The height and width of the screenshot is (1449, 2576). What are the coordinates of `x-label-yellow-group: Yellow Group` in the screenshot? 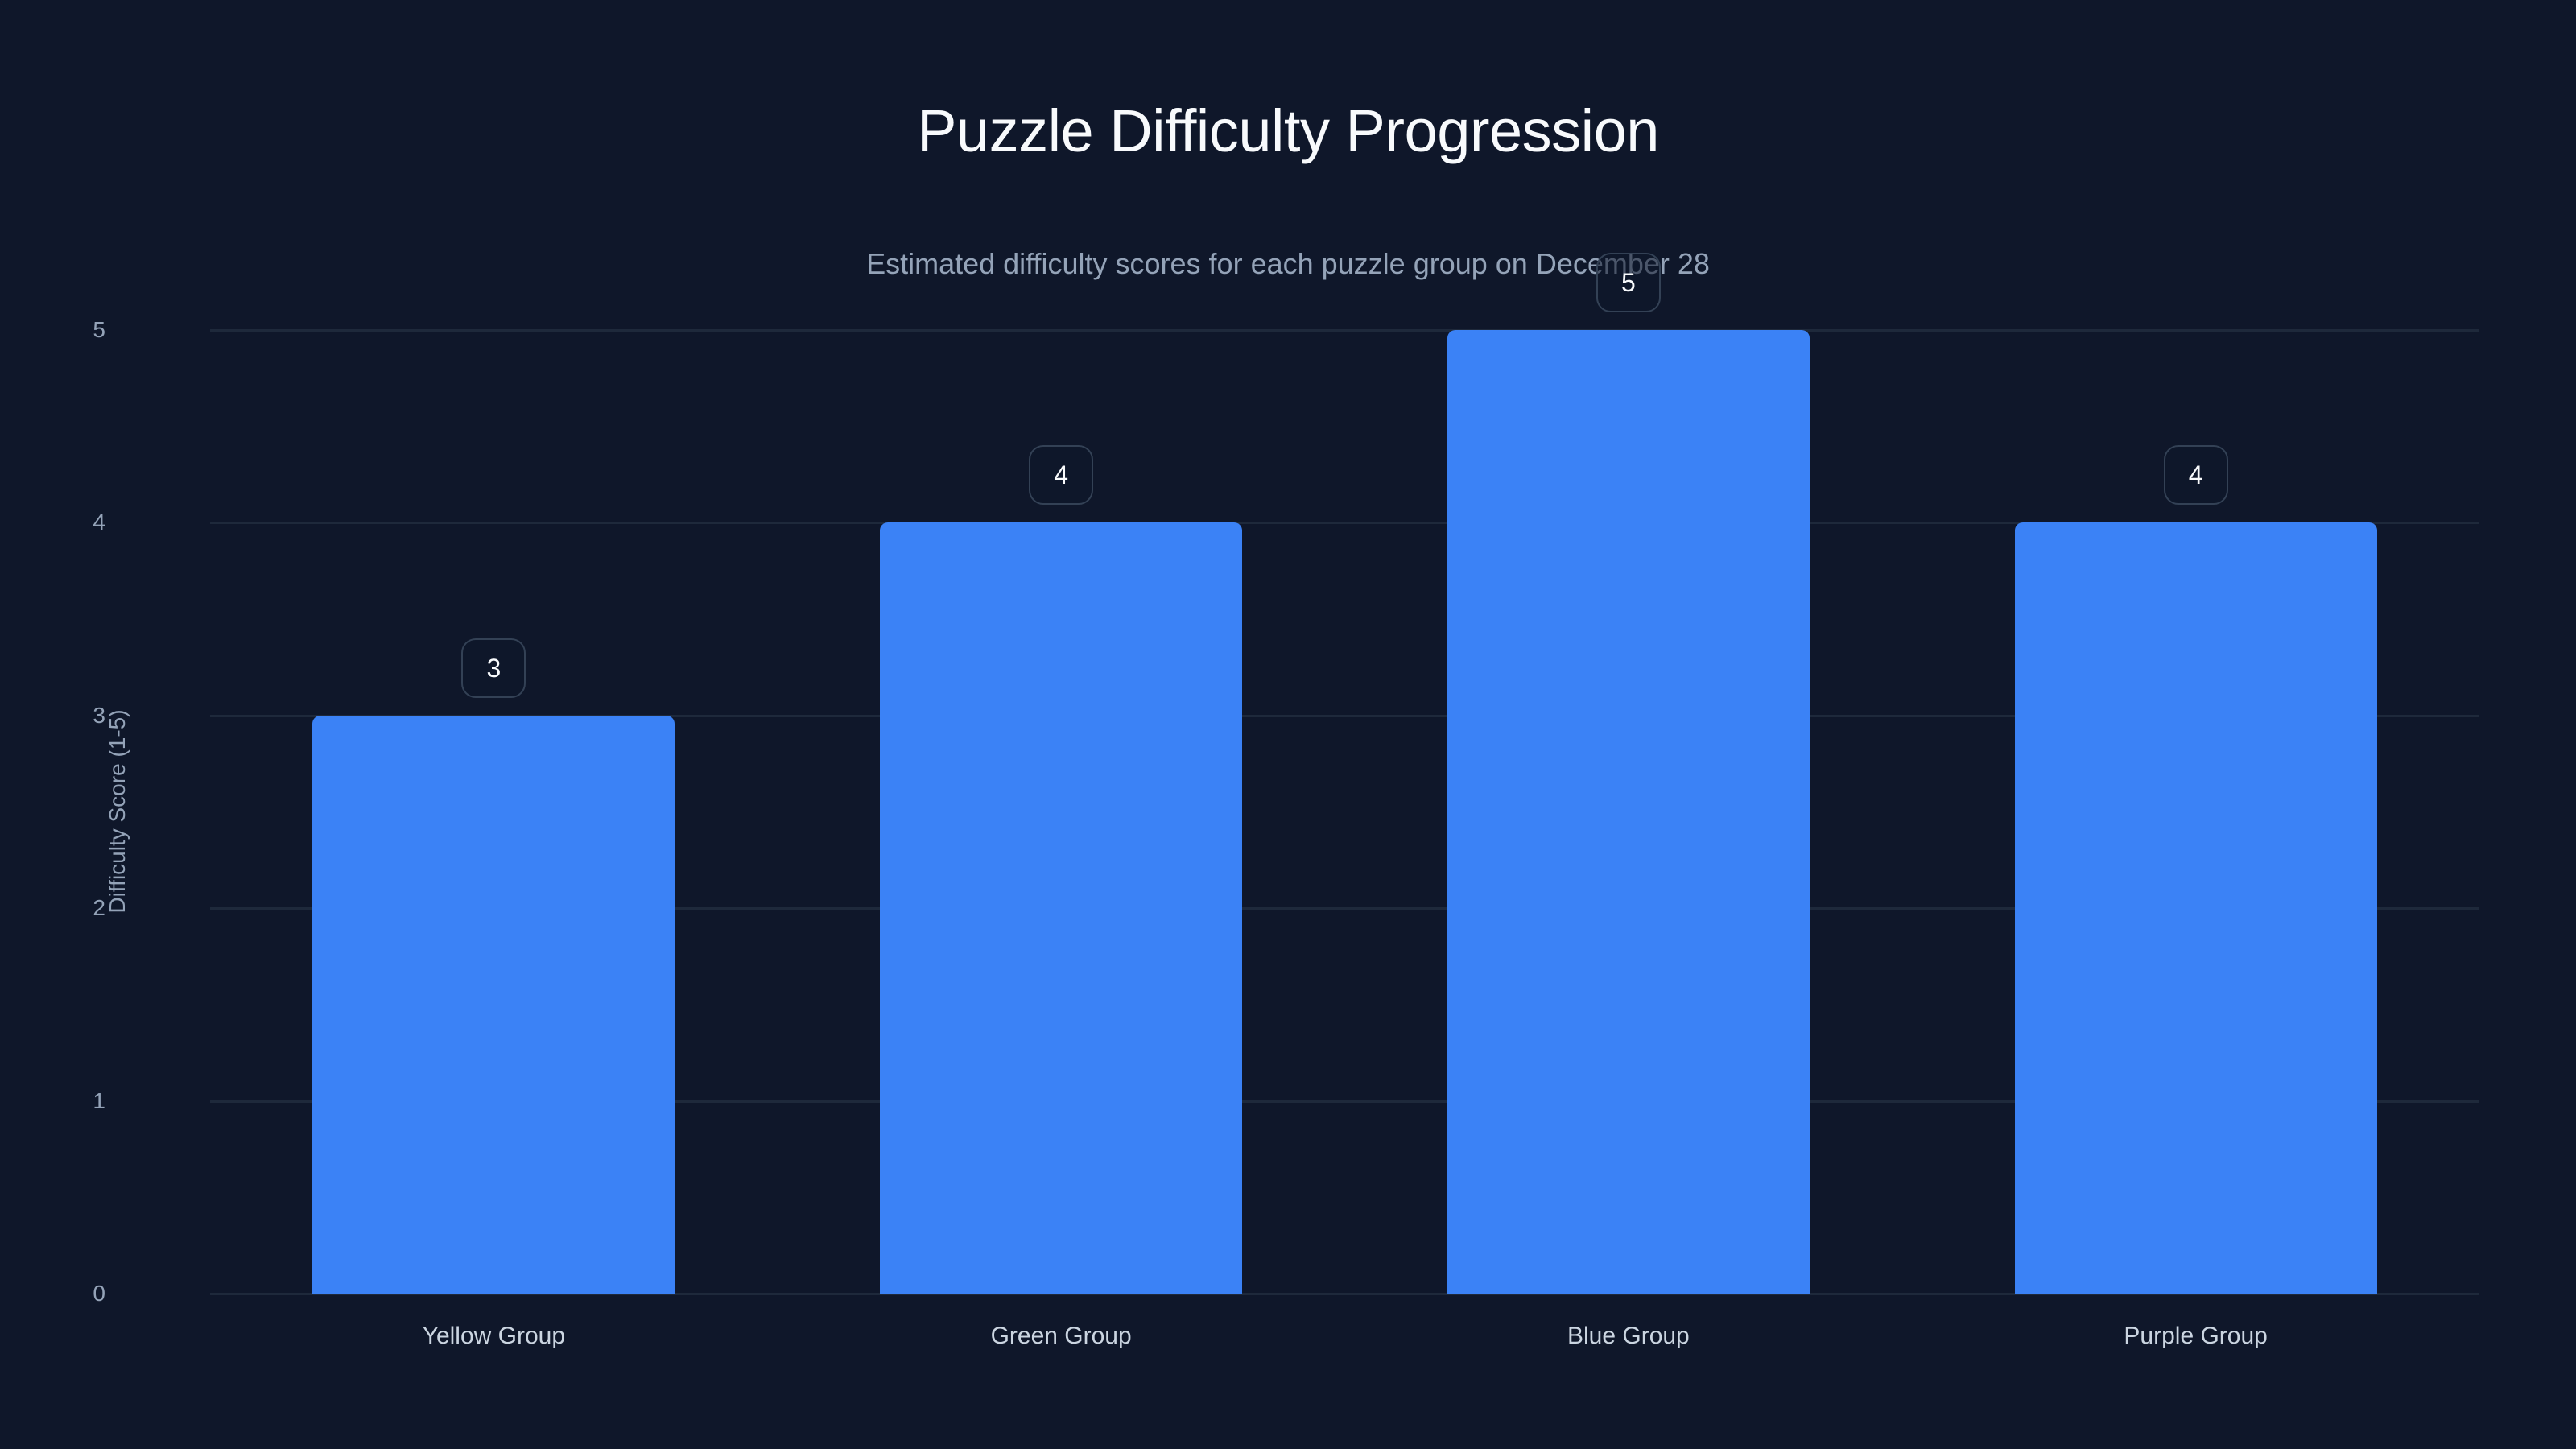 It's located at (494, 1336).